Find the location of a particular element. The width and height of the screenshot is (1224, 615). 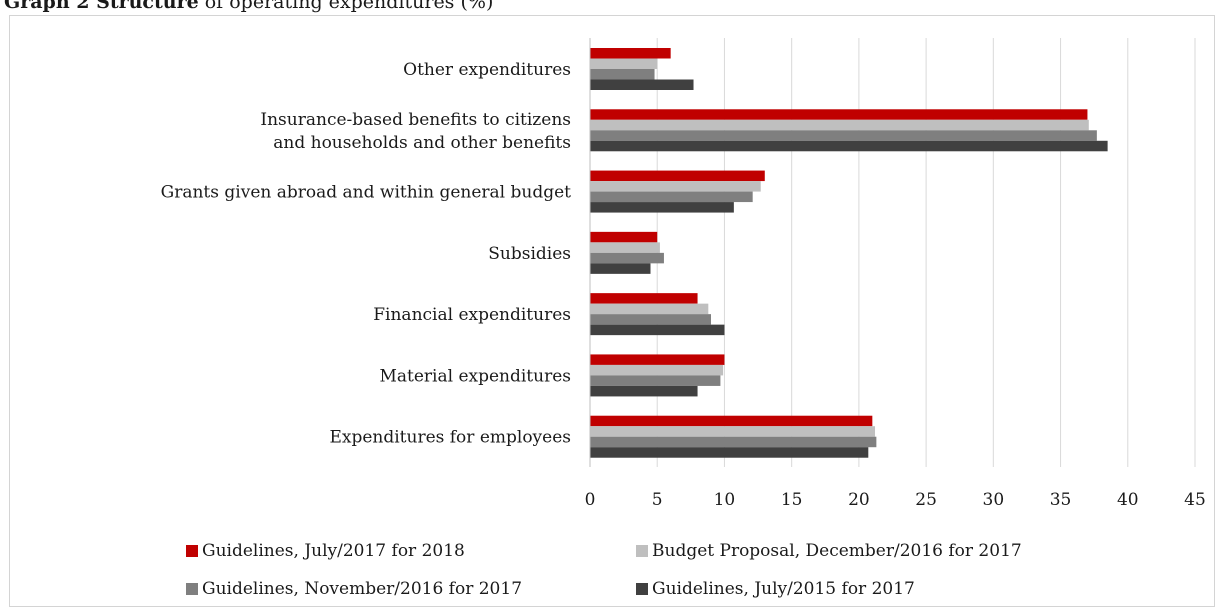

x-tick-label: 15 is located at coordinates (792, 500).